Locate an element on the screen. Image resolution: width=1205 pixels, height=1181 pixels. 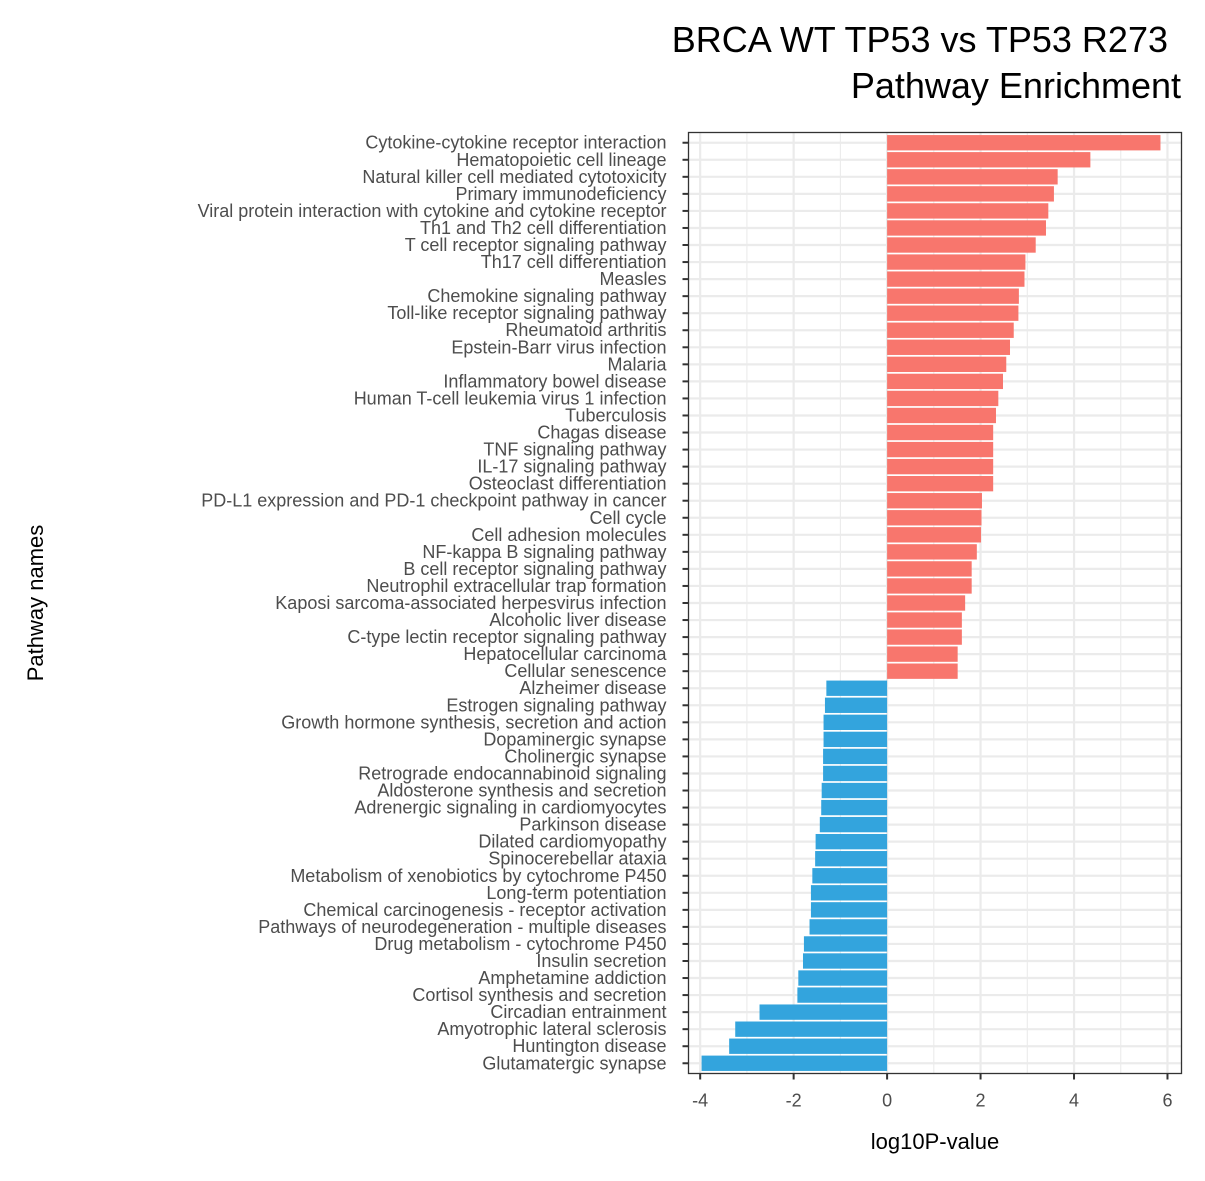
y-tick-label: Hepatocellular carcinoma is located at coordinates (565, 654).